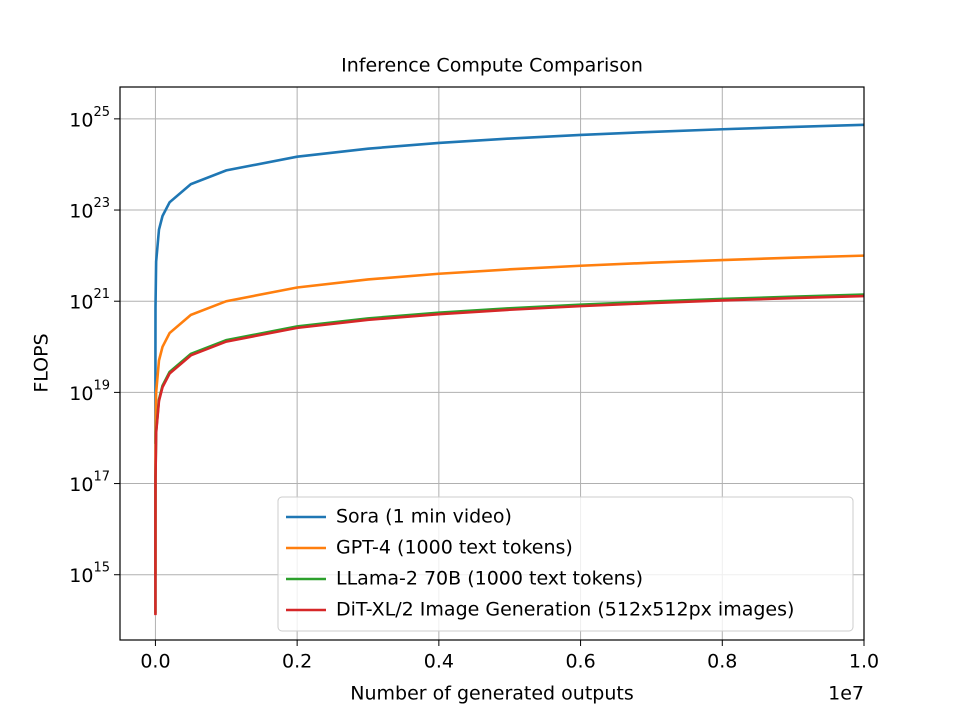 The width and height of the screenshot is (960, 720). What do you see at coordinates (439, 662) in the screenshot?
I see `x-tick-label: 0.4` at bounding box center [439, 662].